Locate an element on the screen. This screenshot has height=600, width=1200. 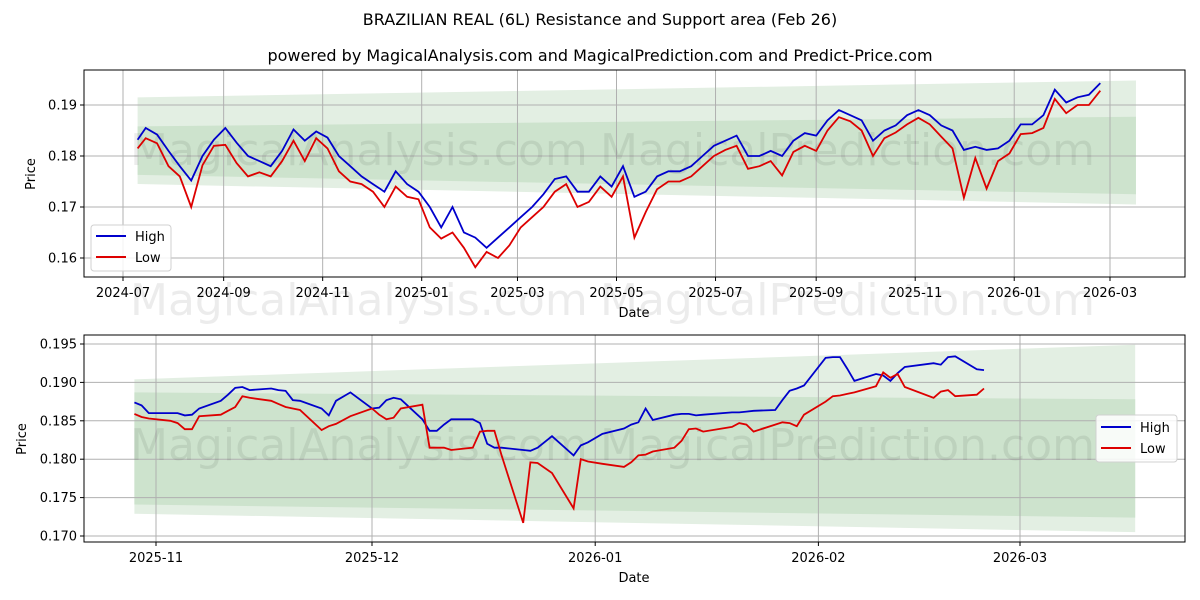
bottom-y-axis: 0.170 0.175 0.180 0.185 0.190 0.195 is located at coordinates (62, 441).